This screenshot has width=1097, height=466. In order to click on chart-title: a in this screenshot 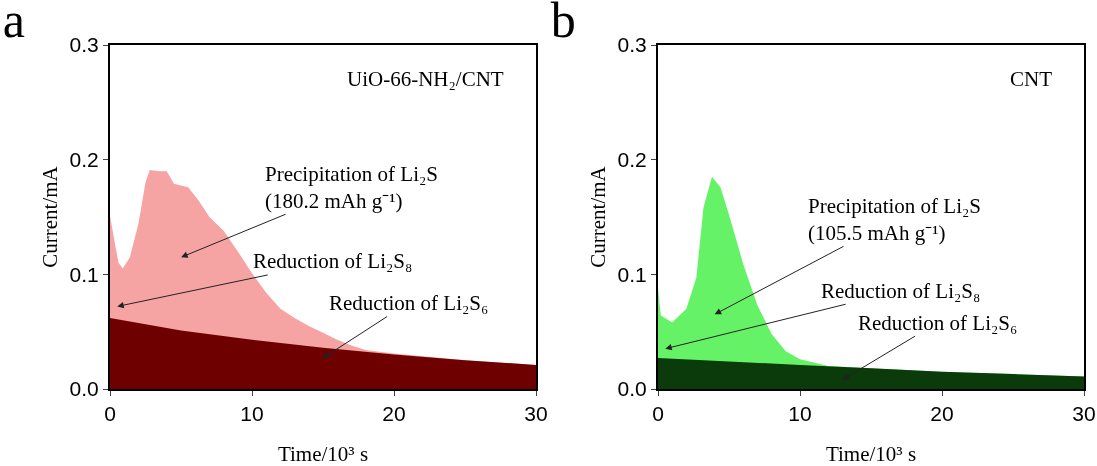, I will do `click(13, 24)`.